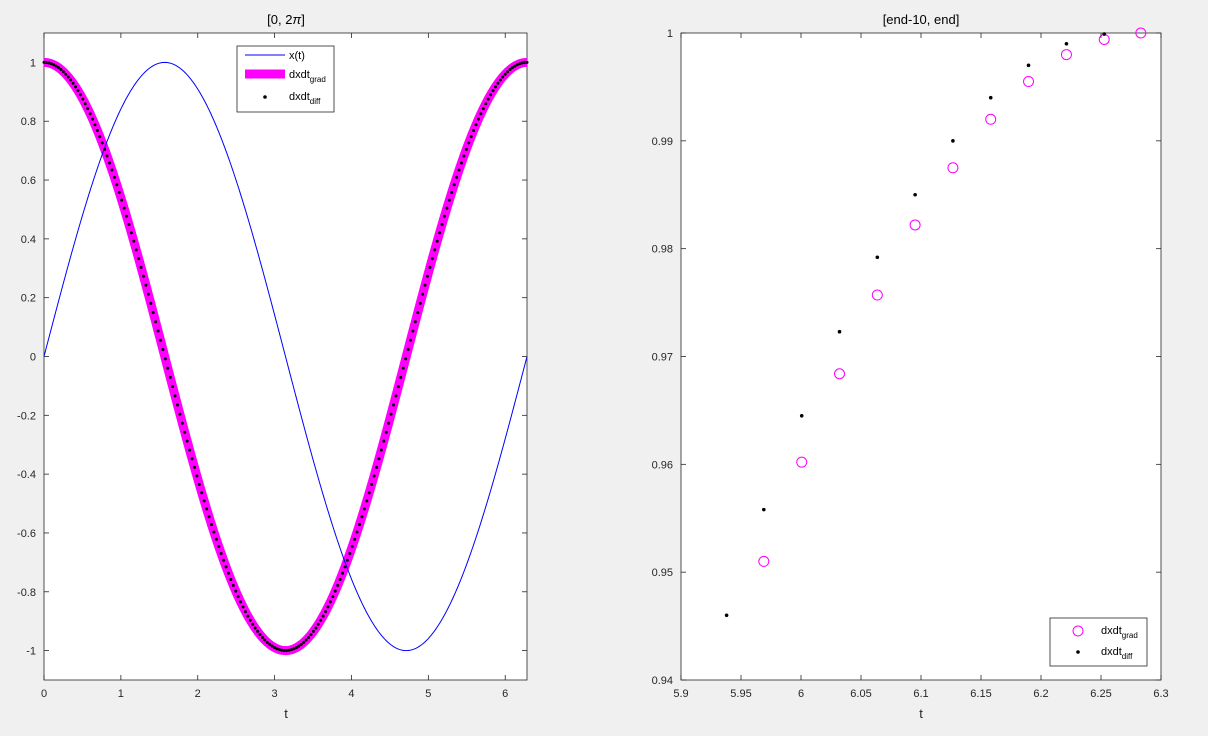 The height and width of the screenshot is (736, 1208). I want to click on x-tick-label: 5.9, so click(680, 694).